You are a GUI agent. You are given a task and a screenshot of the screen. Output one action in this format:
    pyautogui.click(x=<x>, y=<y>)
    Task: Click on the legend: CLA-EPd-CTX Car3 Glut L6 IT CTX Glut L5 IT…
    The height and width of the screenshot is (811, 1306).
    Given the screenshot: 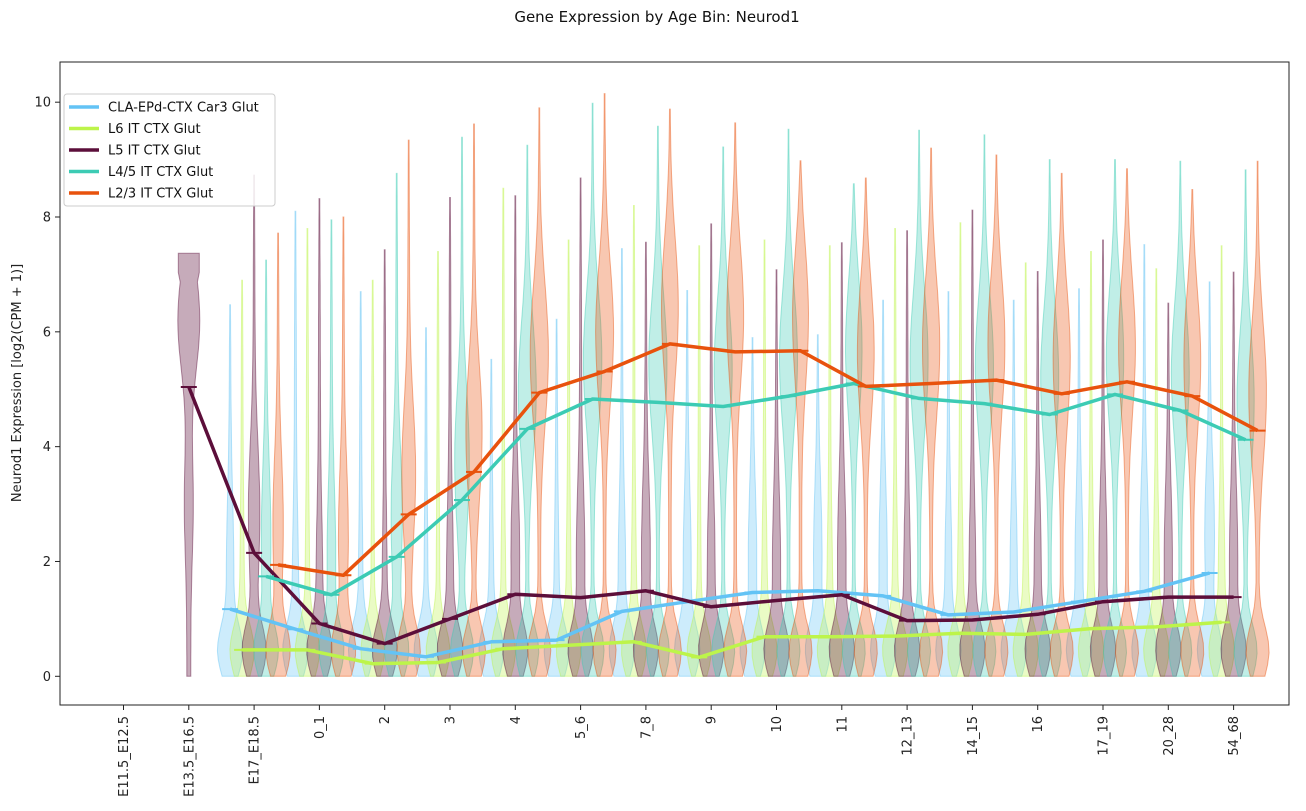 What is the action you would take?
    pyautogui.click(x=169, y=150)
    